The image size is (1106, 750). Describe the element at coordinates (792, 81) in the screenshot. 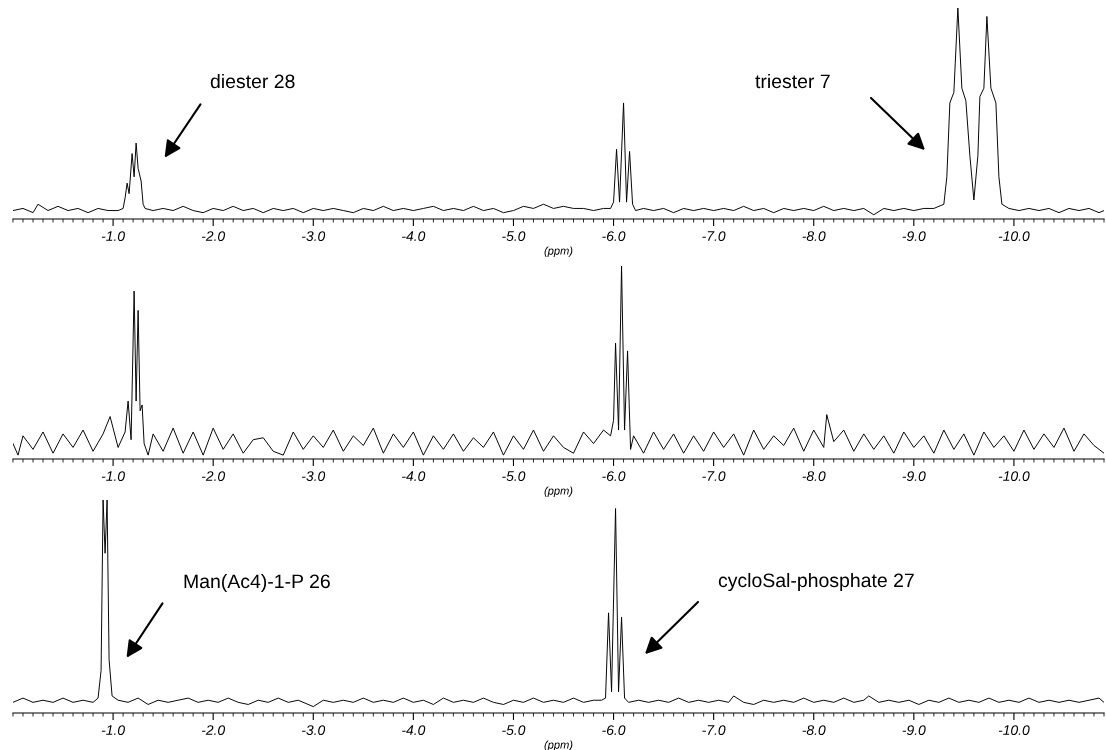

I see `annotation: triester 7` at that location.